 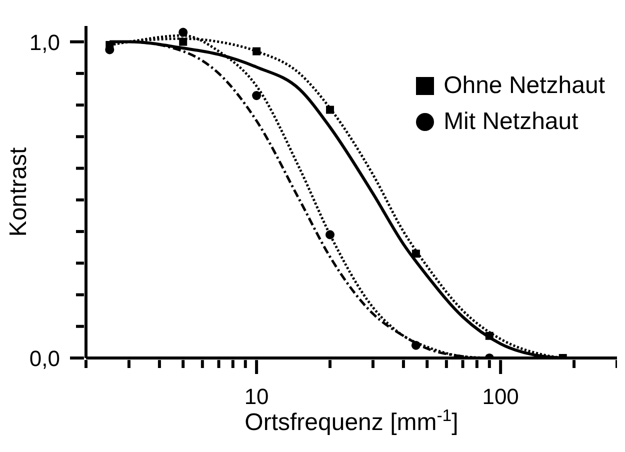 I want to click on x-axis-title: Ortsfrequenz [mm$^{-1}$], so click(x=351, y=421).